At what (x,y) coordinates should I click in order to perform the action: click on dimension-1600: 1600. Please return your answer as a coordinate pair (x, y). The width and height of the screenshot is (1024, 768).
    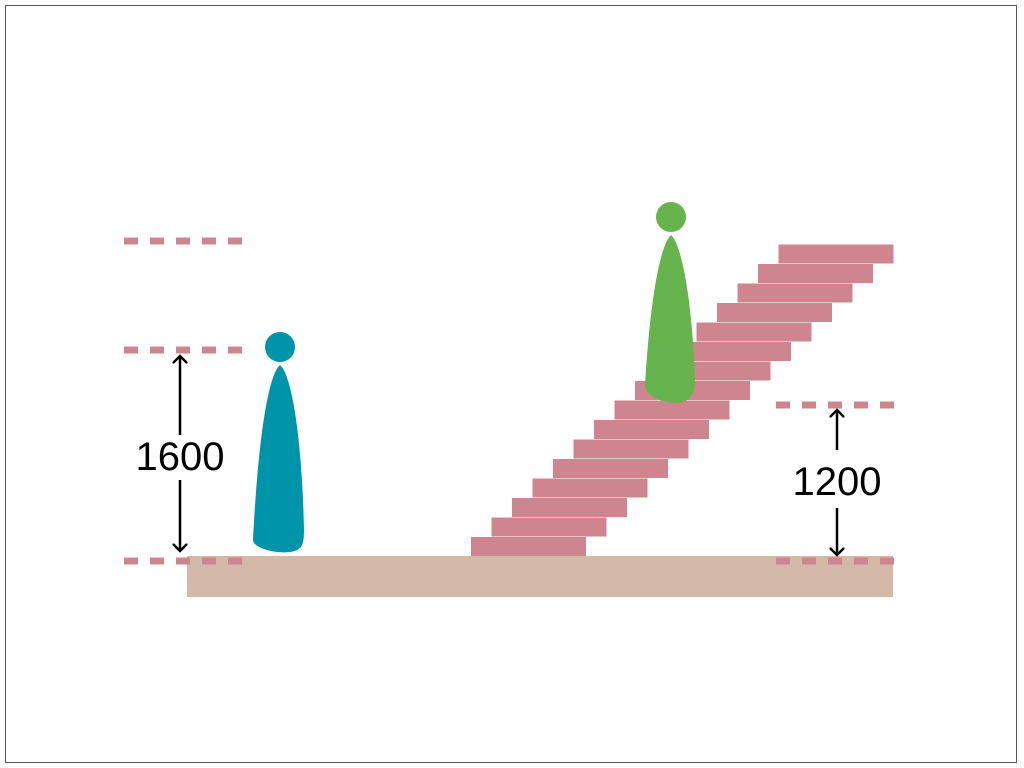
    Looking at the image, I should click on (180, 453).